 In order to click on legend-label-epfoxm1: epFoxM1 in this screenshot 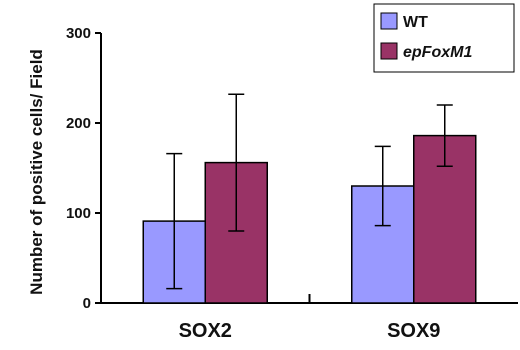, I will do `click(437, 52)`.